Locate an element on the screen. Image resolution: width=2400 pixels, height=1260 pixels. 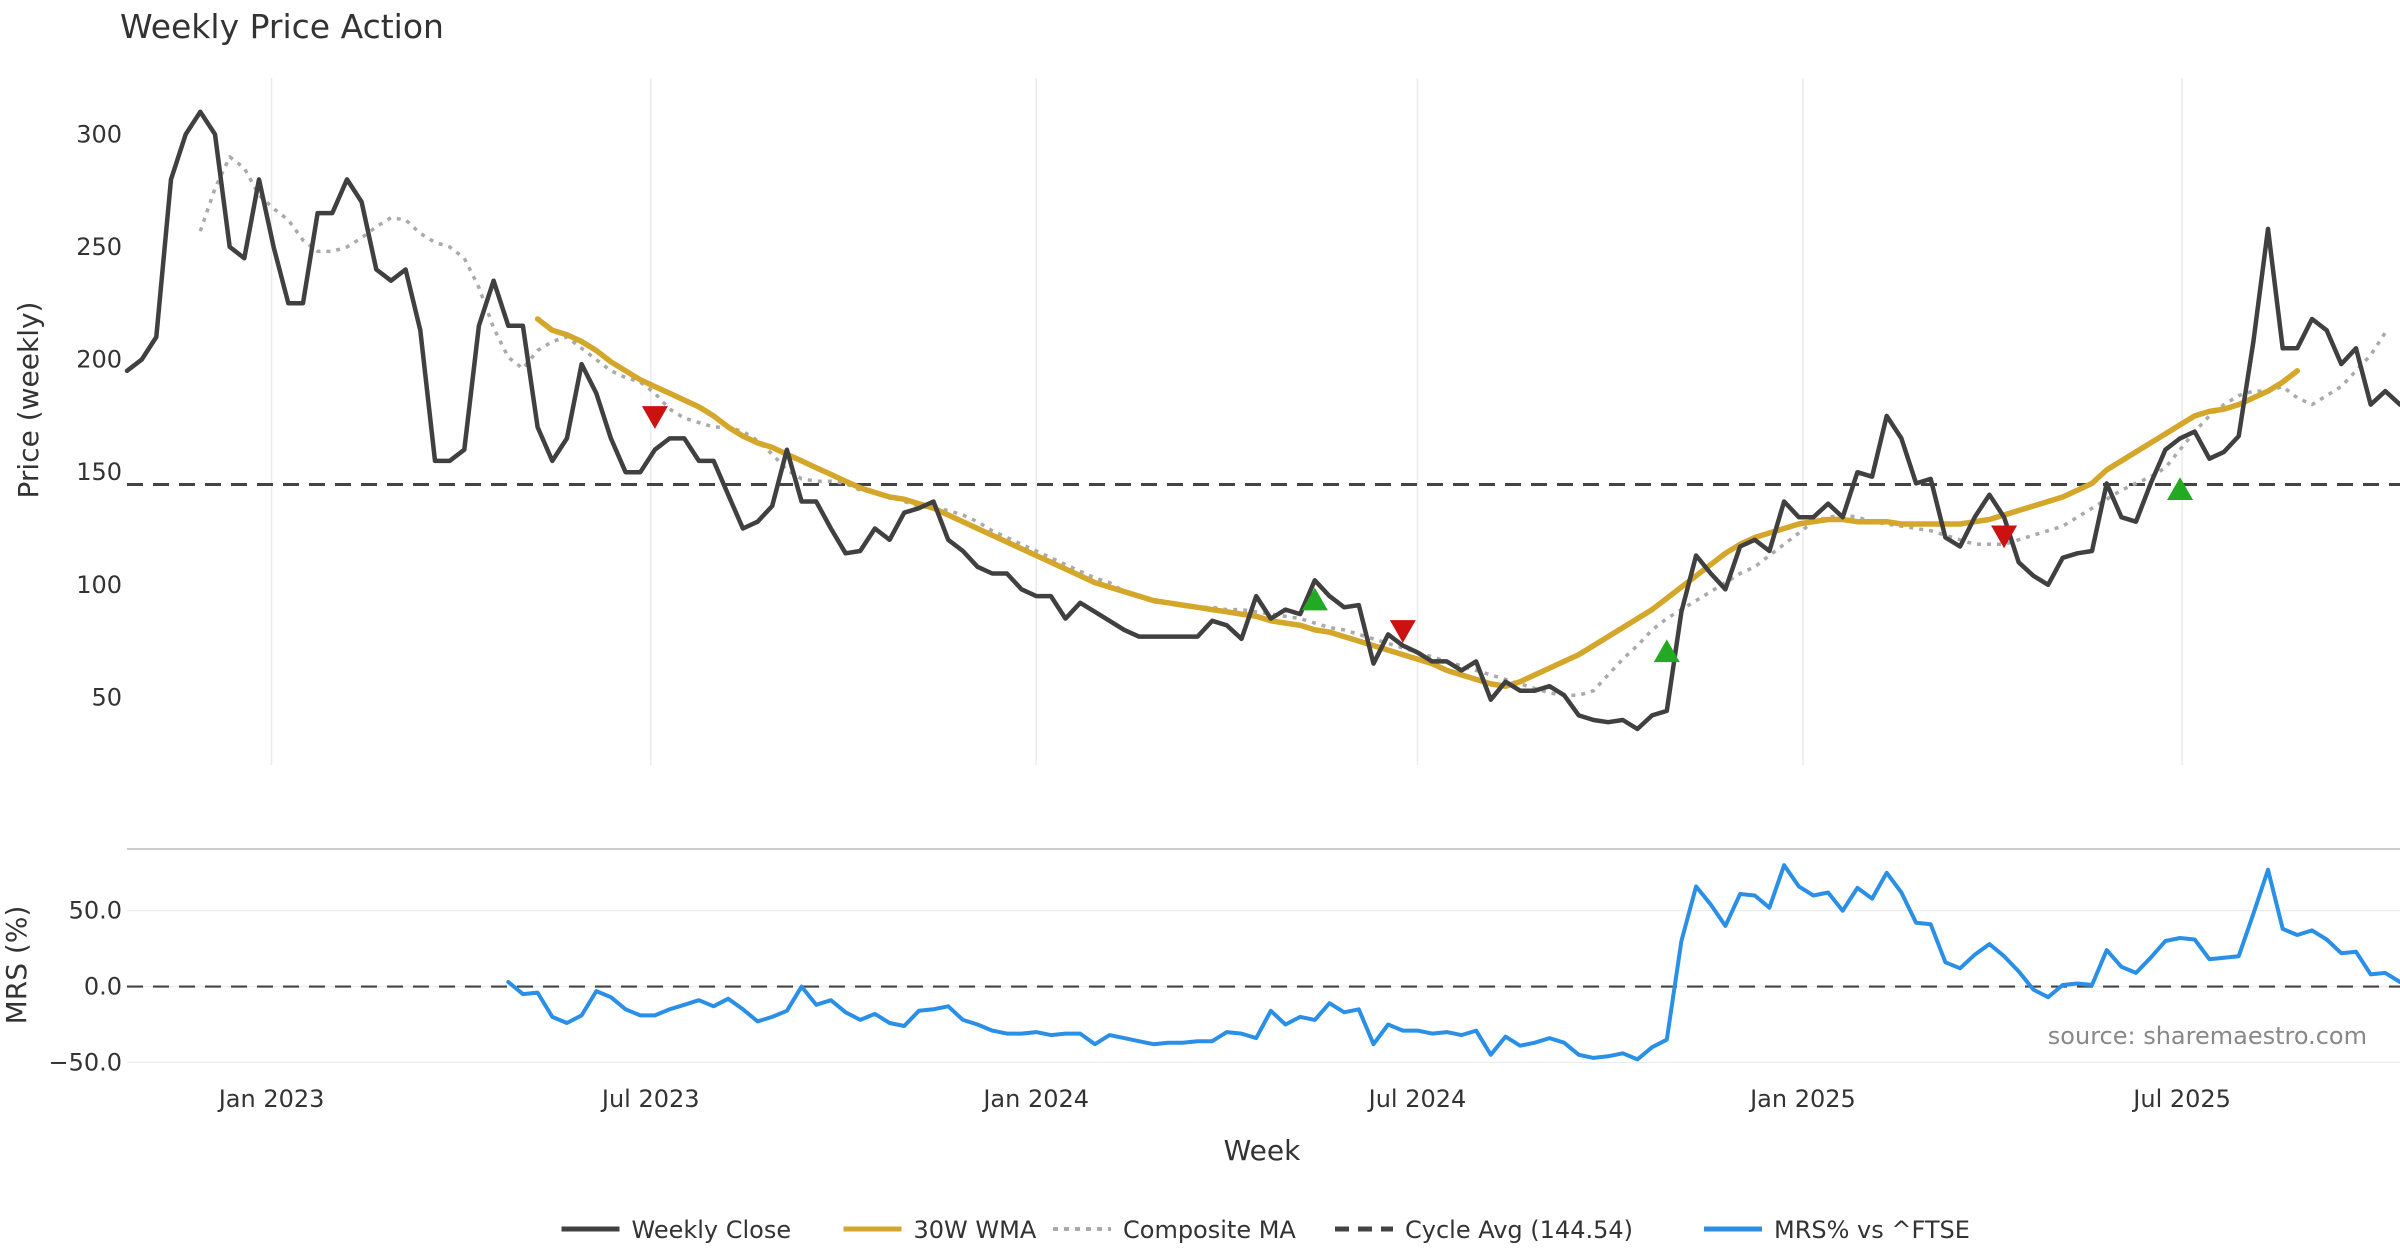
x-tick-label: Jan 2023 is located at coordinates (271, 1099).